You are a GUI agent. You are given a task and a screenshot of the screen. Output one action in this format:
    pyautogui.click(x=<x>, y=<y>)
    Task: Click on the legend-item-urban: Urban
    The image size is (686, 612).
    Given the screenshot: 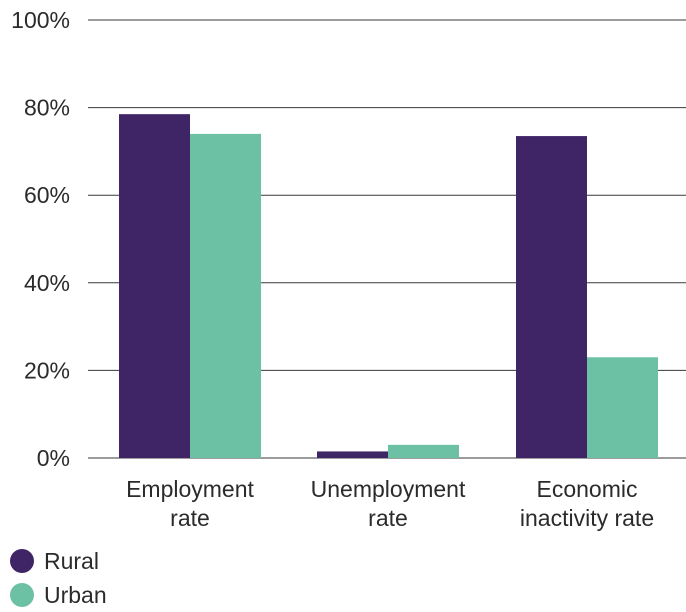 What is the action you would take?
    pyautogui.click(x=58, y=595)
    